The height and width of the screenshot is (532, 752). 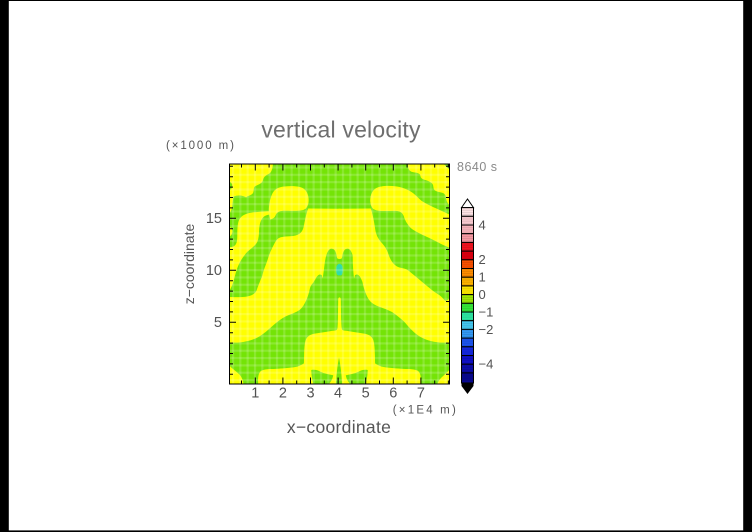 I want to click on svg-text: 0, so click(x=482, y=294).